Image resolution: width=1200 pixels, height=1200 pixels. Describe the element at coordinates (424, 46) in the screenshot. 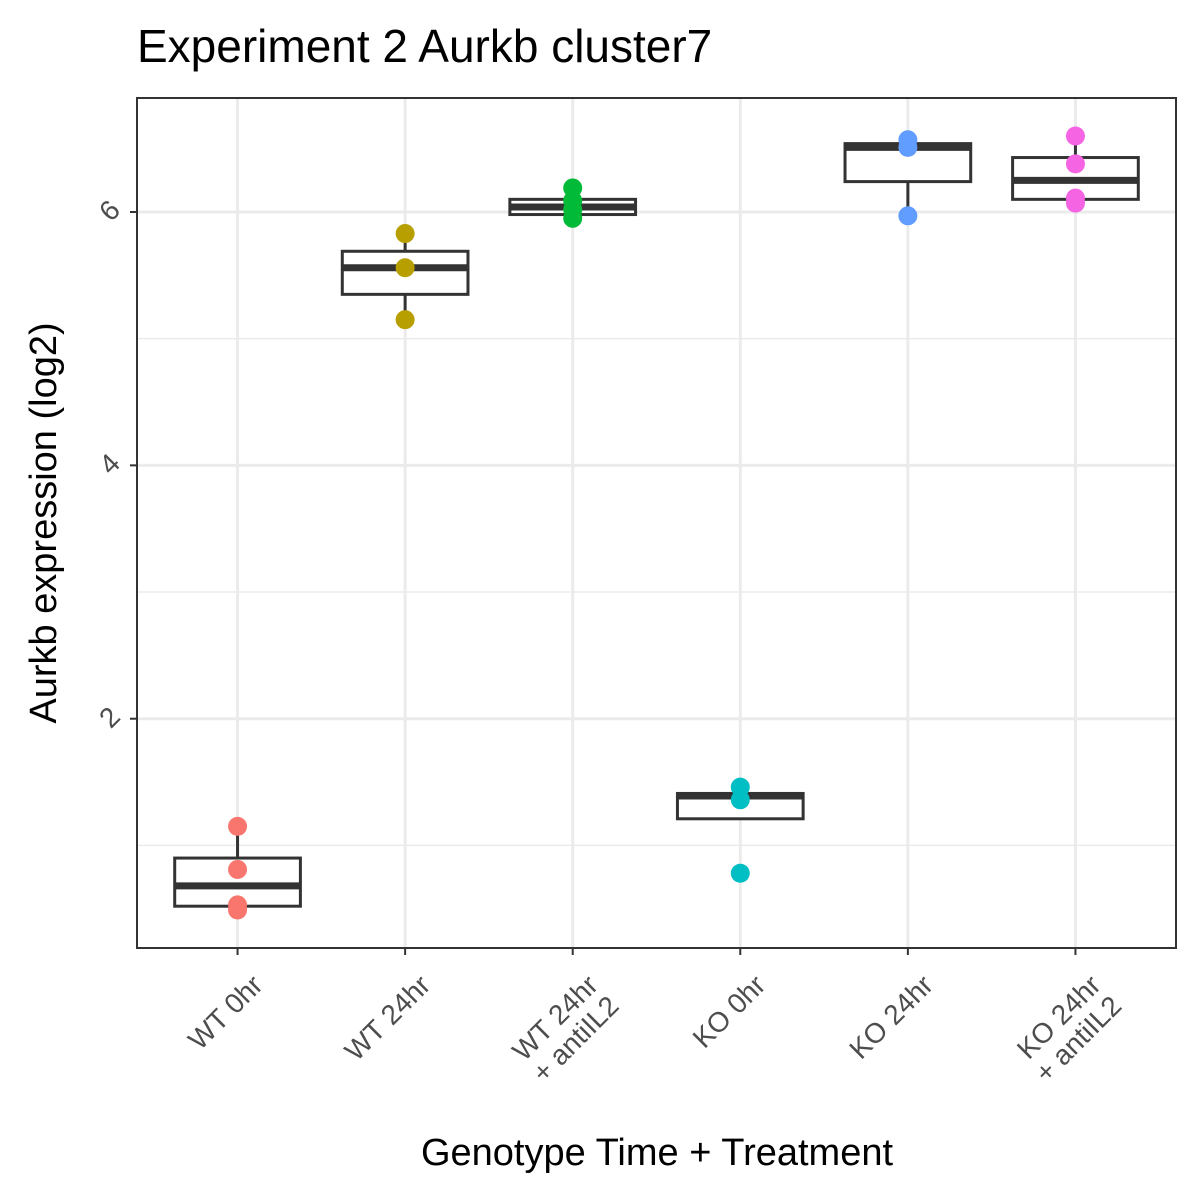

I see `chart-title: Experiment 2 Aurkb cluster7` at that location.